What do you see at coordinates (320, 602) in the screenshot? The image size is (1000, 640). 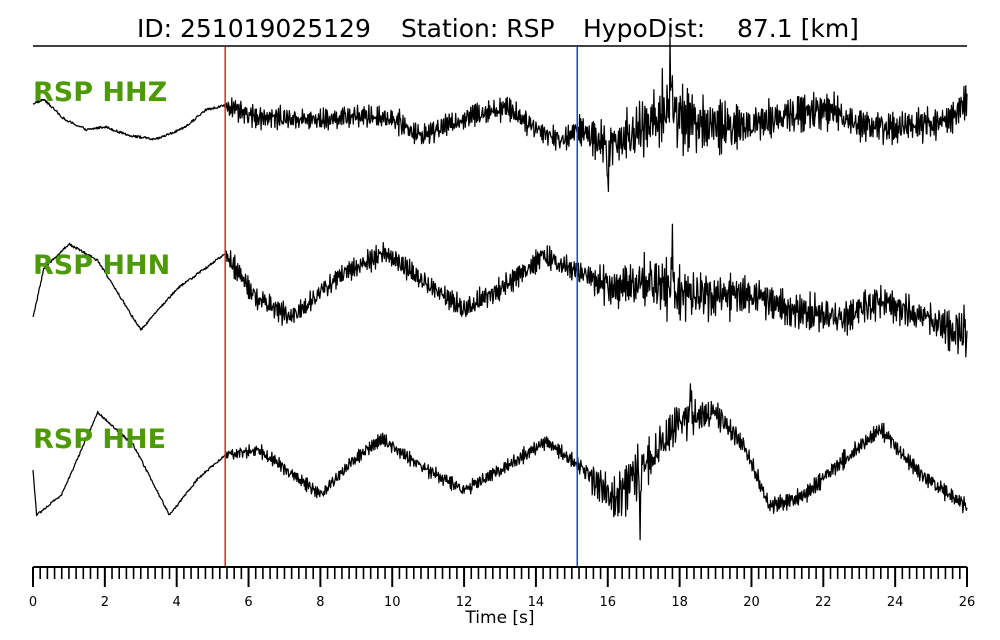 I see `x-tick-label: 8` at bounding box center [320, 602].